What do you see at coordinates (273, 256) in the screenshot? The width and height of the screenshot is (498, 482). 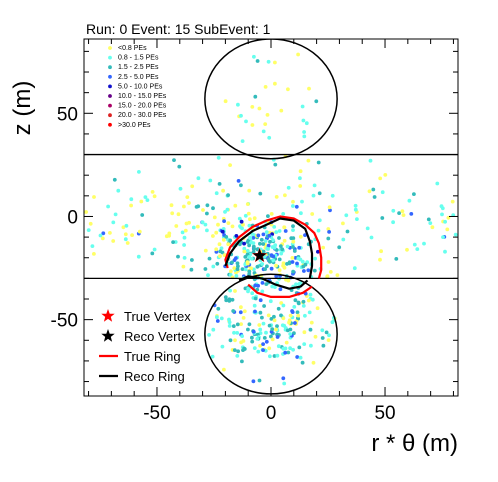 I see `true-ring` at bounding box center [273, 256].